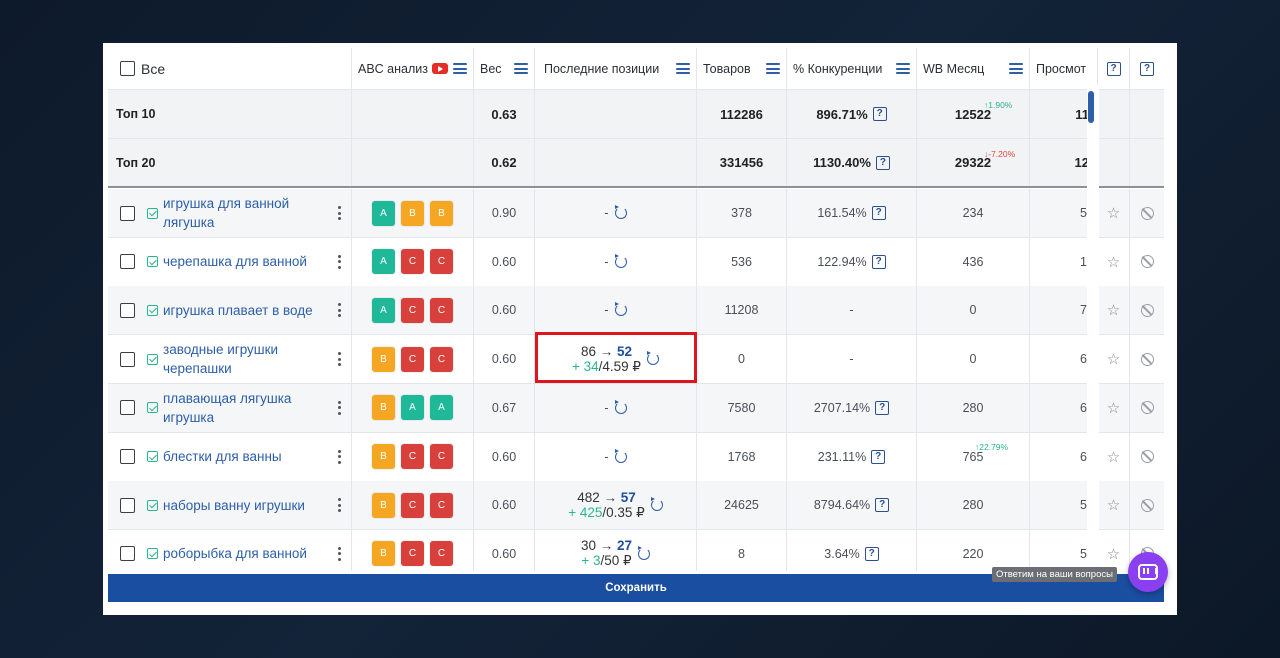  I want to click on scrollbar-track, so click(1093, 325).